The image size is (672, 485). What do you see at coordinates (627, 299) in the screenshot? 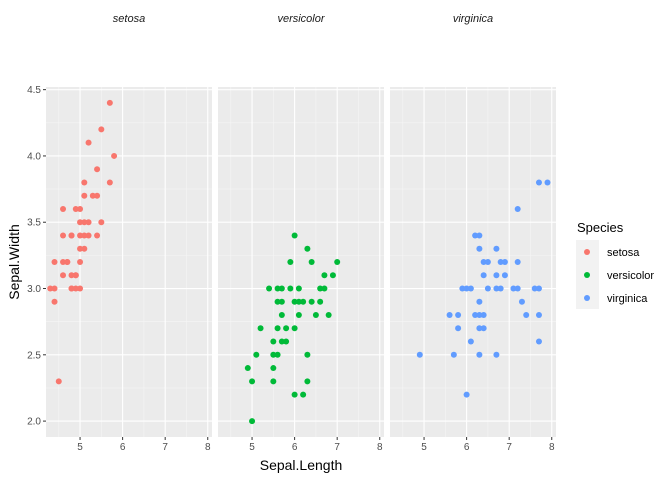
I see `legend-label: virginica` at bounding box center [627, 299].